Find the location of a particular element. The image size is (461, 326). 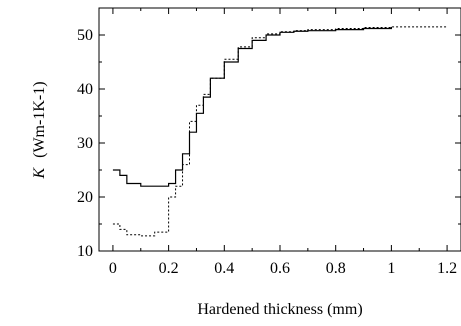

x-tick-label: 0.4 is located at coordinates (224, 268).